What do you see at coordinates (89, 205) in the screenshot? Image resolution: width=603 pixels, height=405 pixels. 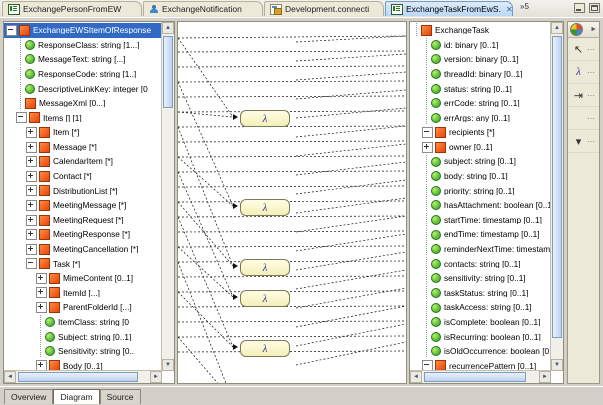 I see `left_tree-row: MeetingMessage [*]` at bounding box center [89, 205].